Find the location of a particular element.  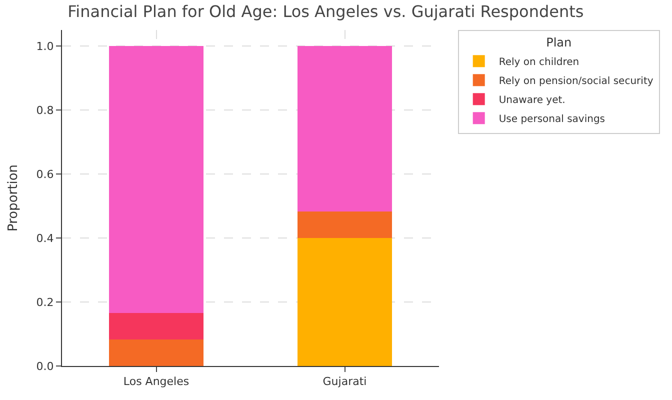

y-tick-label: 0.8 is located at coordinates (45, 110).